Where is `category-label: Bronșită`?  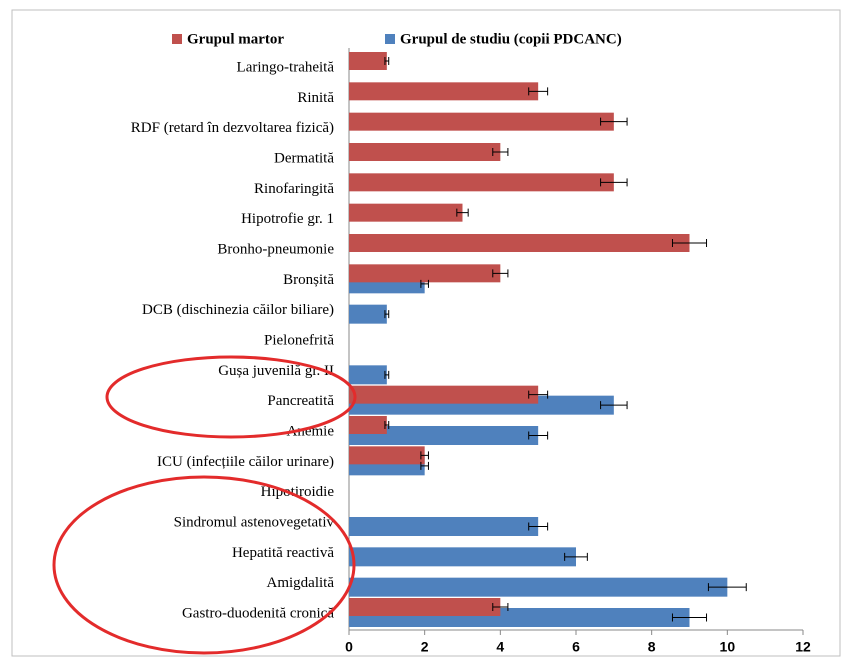 category-label: Bronșită is located at coordinates (308, 280).